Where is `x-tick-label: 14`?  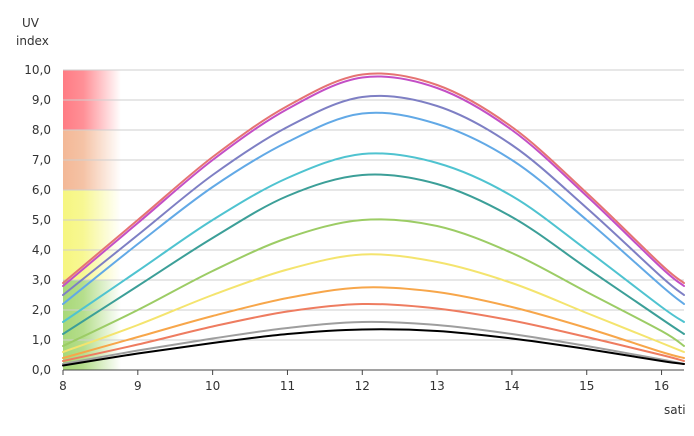 x-tick-label: 14 is located at coordinates (511, 386).